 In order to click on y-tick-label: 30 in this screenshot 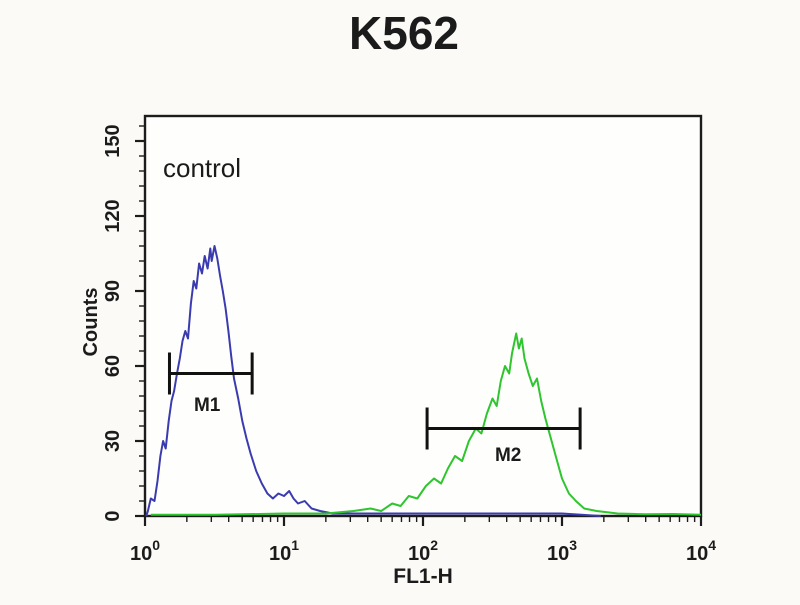, I will do `click(113, 441)`.